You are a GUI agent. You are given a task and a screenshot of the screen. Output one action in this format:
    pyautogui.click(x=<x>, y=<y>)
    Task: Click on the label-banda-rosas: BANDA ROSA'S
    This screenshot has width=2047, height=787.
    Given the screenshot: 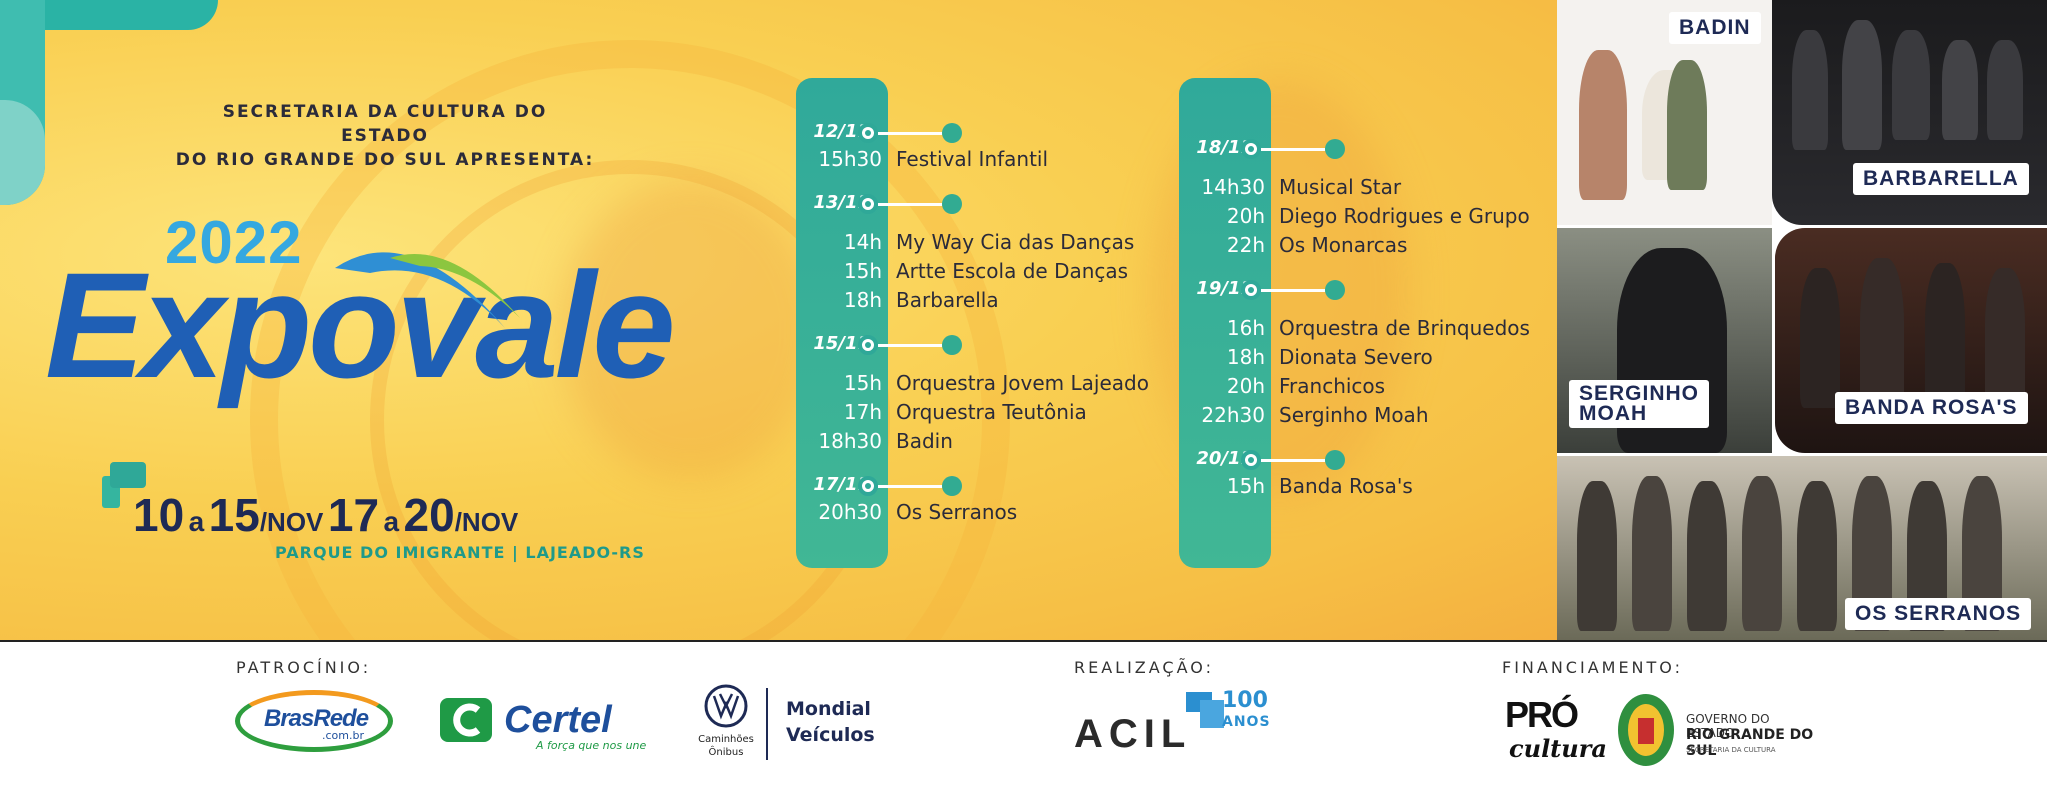 What is the action you would take?
    pyautogui.click(x=1931, y=408)
    